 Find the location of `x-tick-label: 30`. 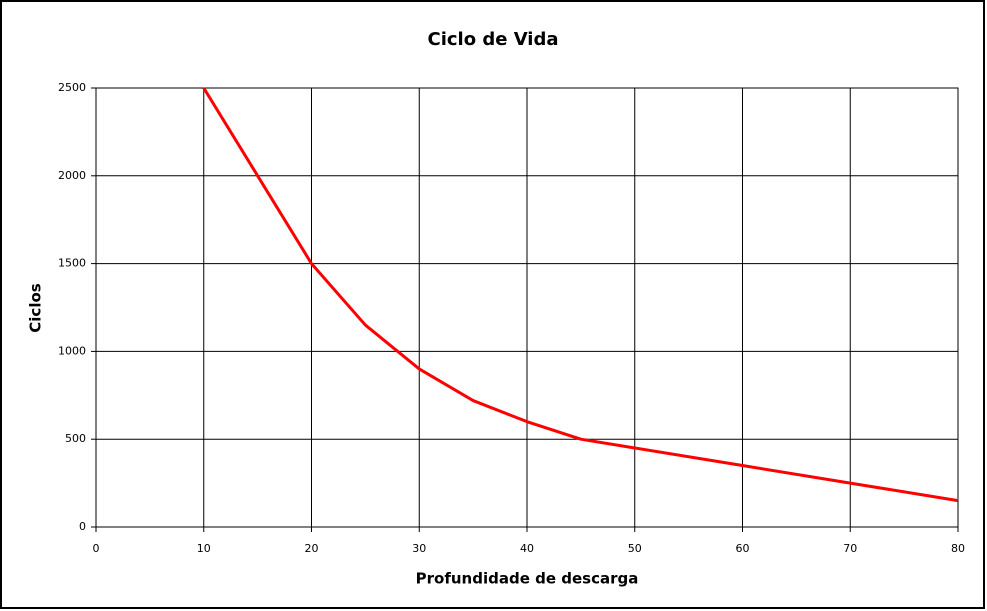

x-tick-label: 30 is located at coordinates (419, 548).